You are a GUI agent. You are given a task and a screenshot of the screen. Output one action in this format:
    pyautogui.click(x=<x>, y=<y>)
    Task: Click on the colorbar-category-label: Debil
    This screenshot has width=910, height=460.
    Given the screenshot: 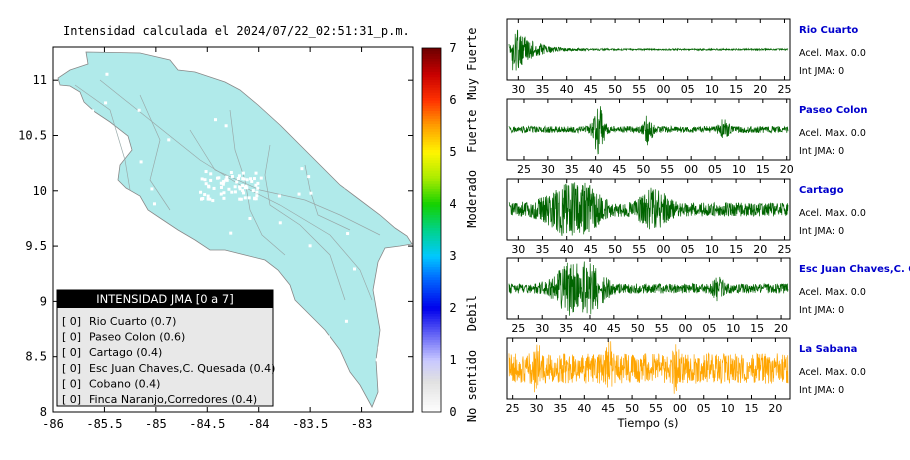 What is the action you would take?
    pyautogui.click(x=472, y=313)
    